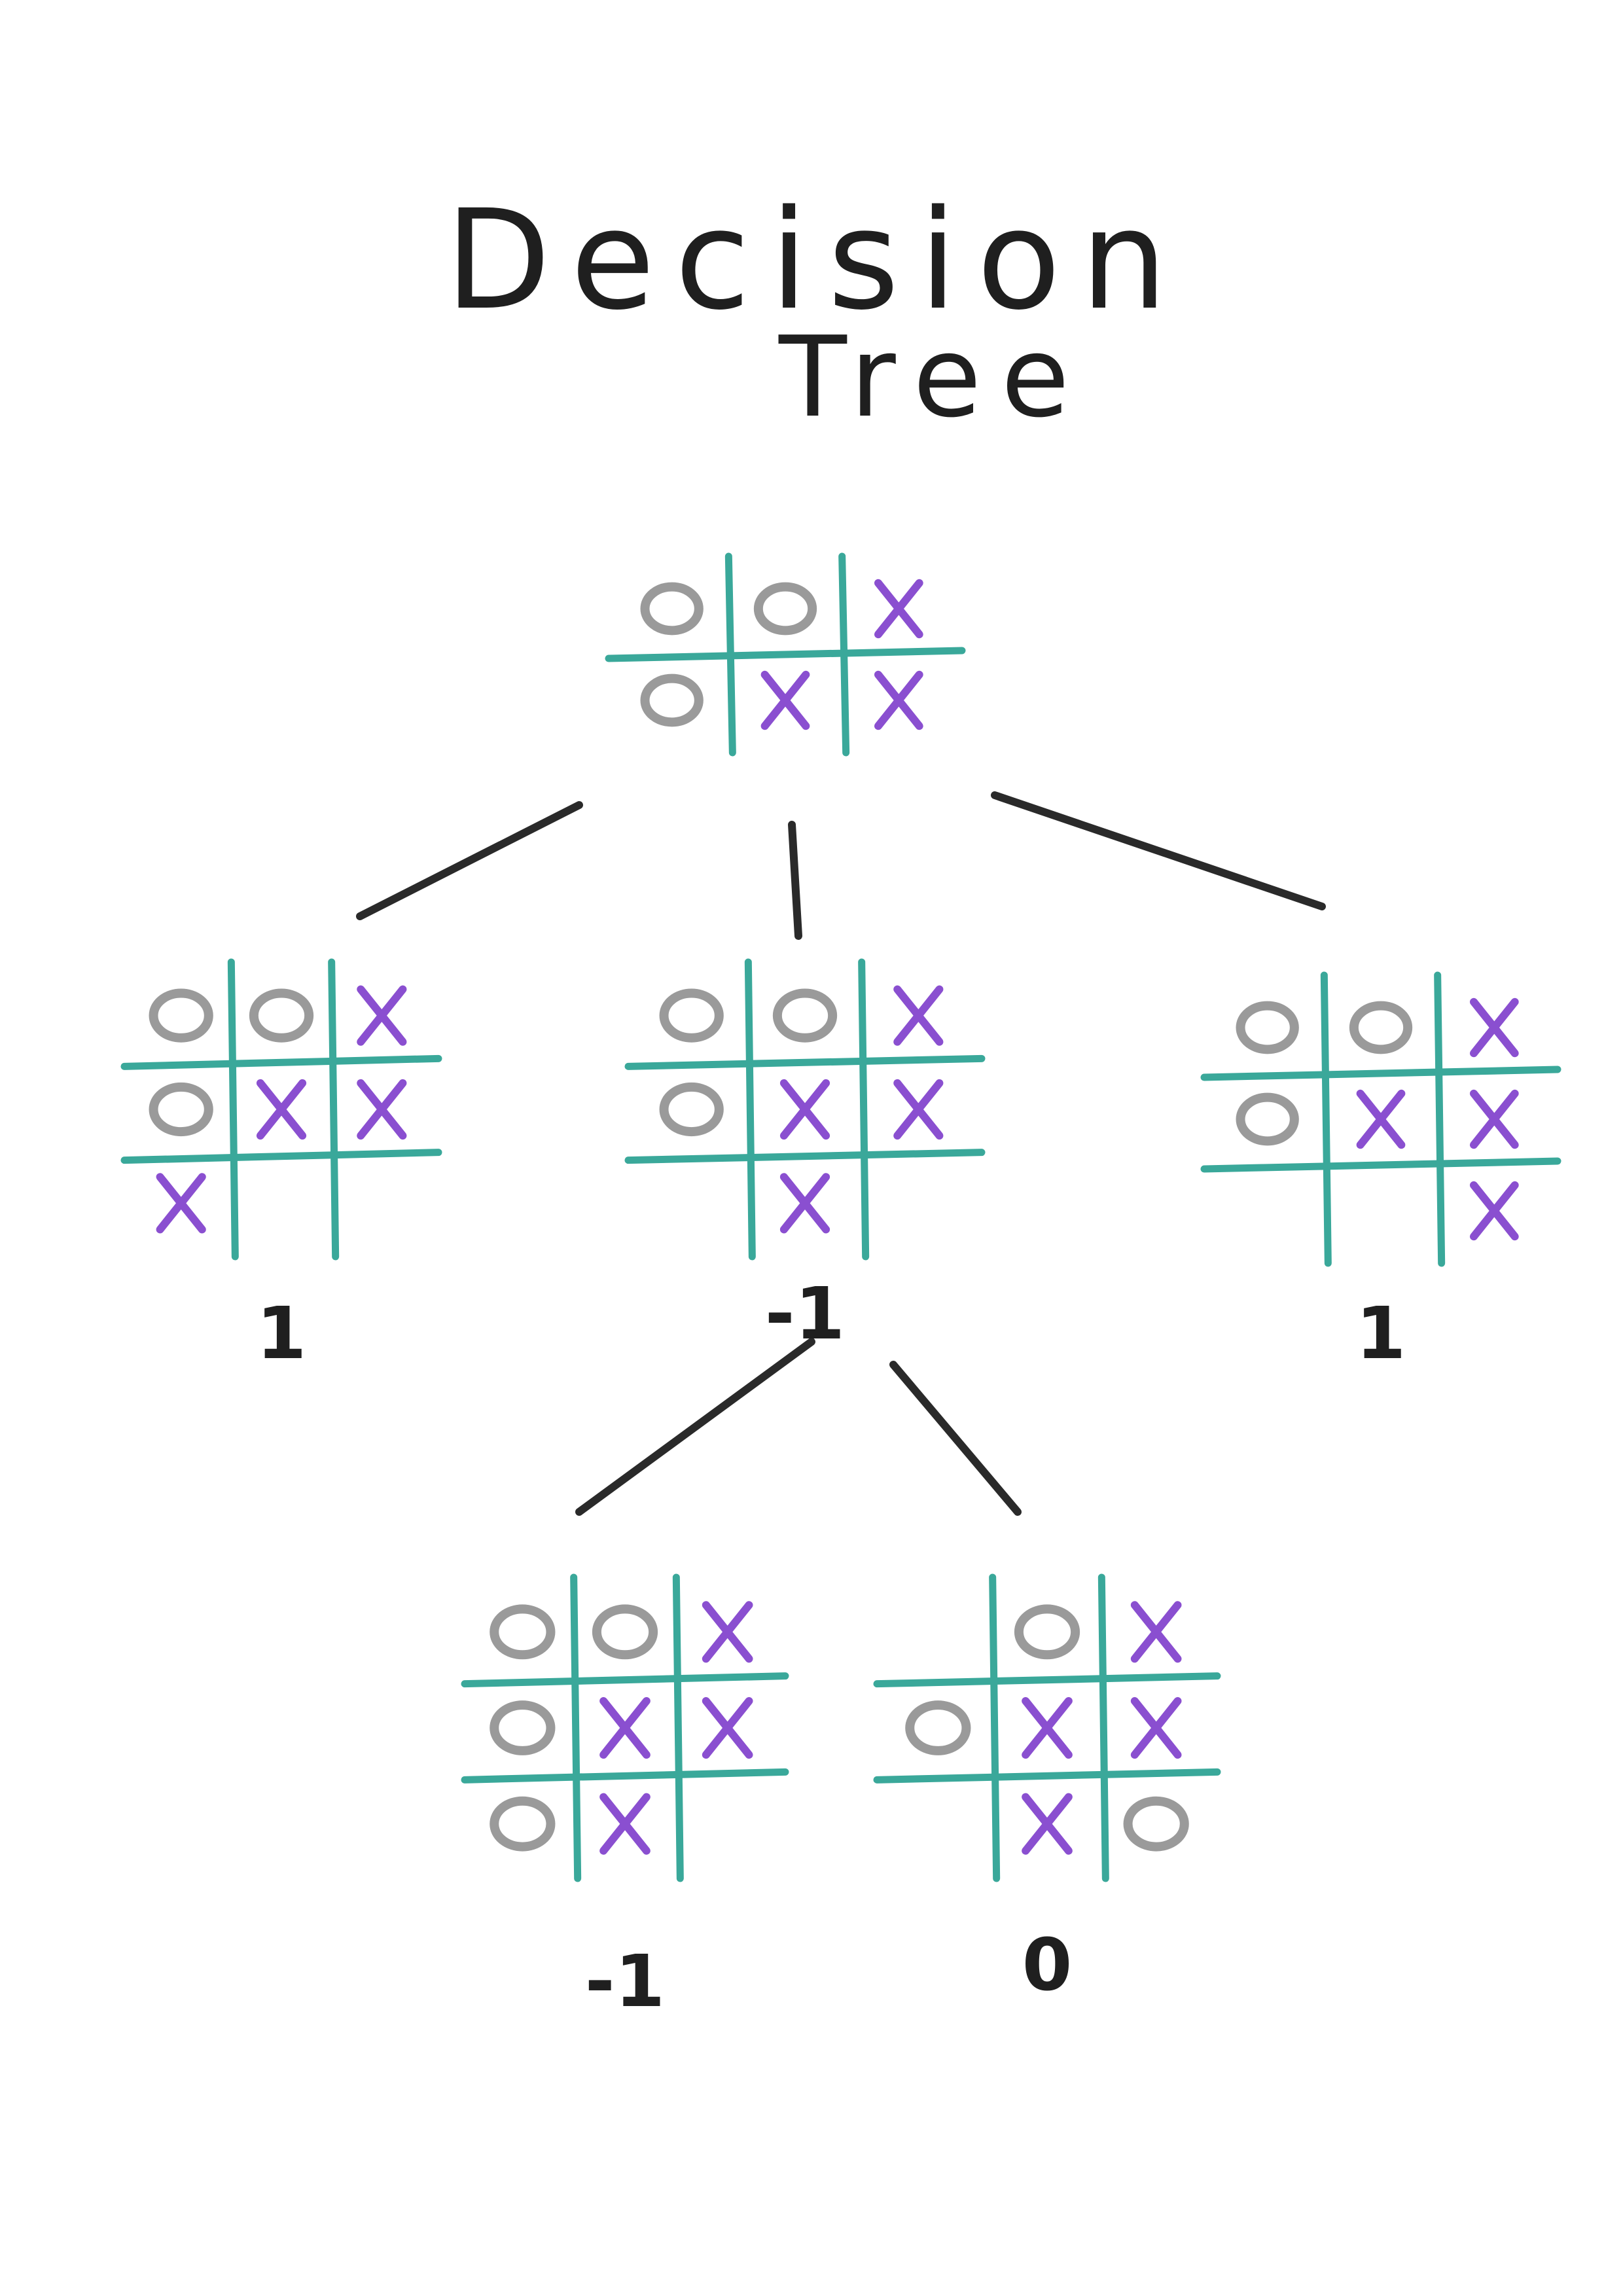 This screenshot has width=1623, height=2296. Describe the element at coordinates (1047, 1965) in the screenshot. I see `score-grandchild-right: 0` at that location.